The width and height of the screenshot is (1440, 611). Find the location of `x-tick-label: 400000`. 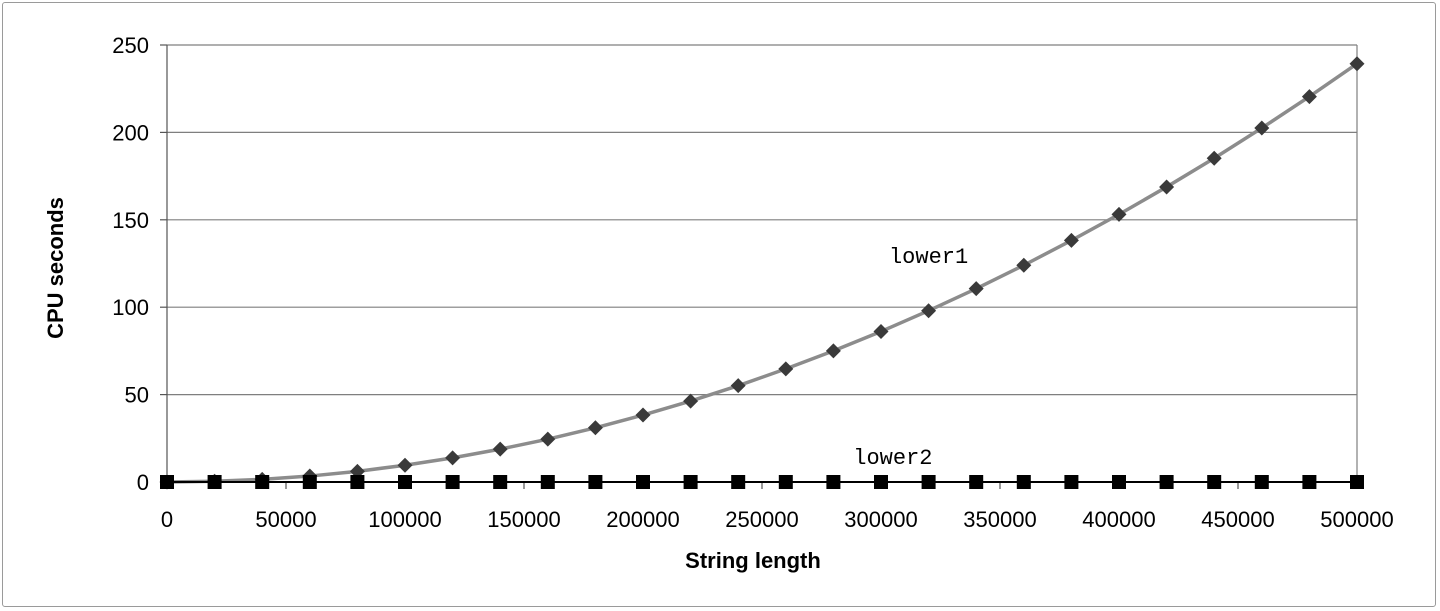

x-tick-label: 400000 is located at coordinates (1118, 519).